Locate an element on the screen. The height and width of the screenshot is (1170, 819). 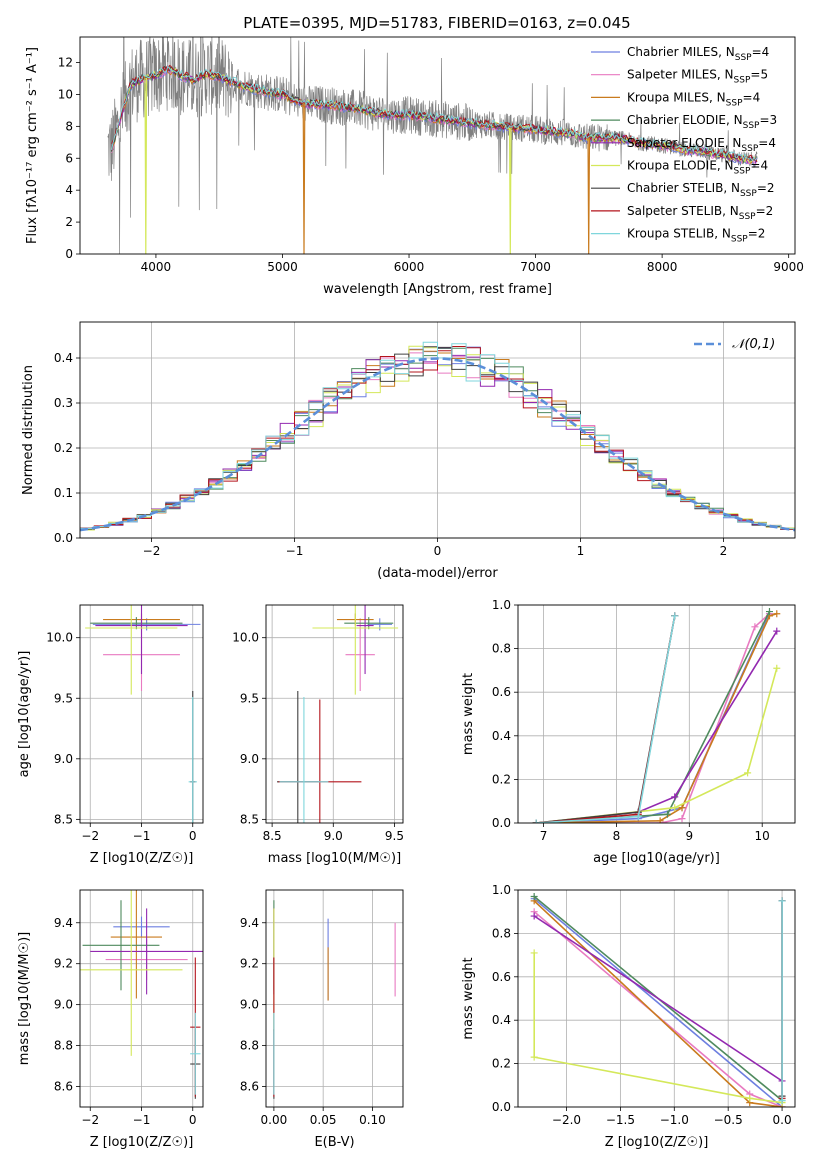
y-tick-label: 8 is located at coordinates (69, 126).